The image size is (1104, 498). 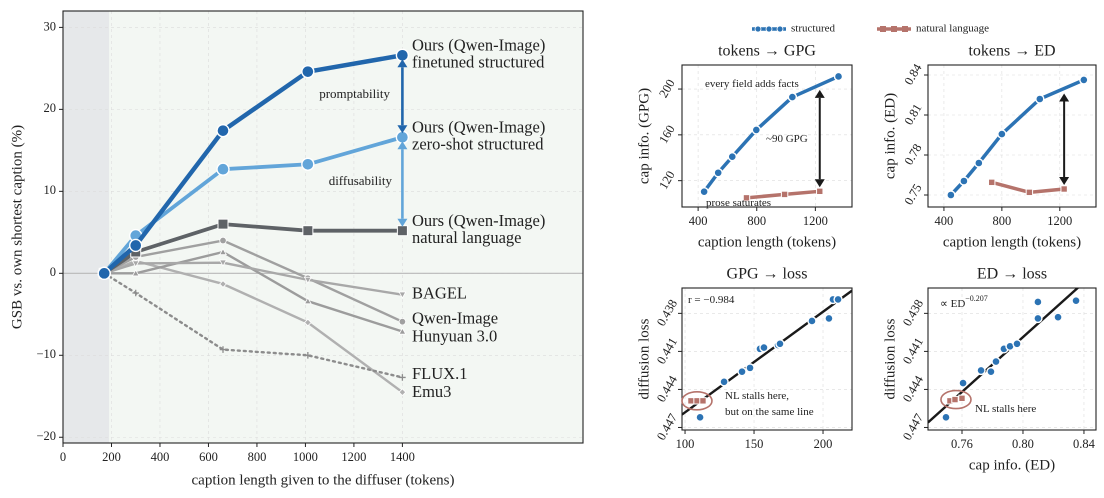 I want to click on x-tick-label: 100, so click(x=685, y=444).